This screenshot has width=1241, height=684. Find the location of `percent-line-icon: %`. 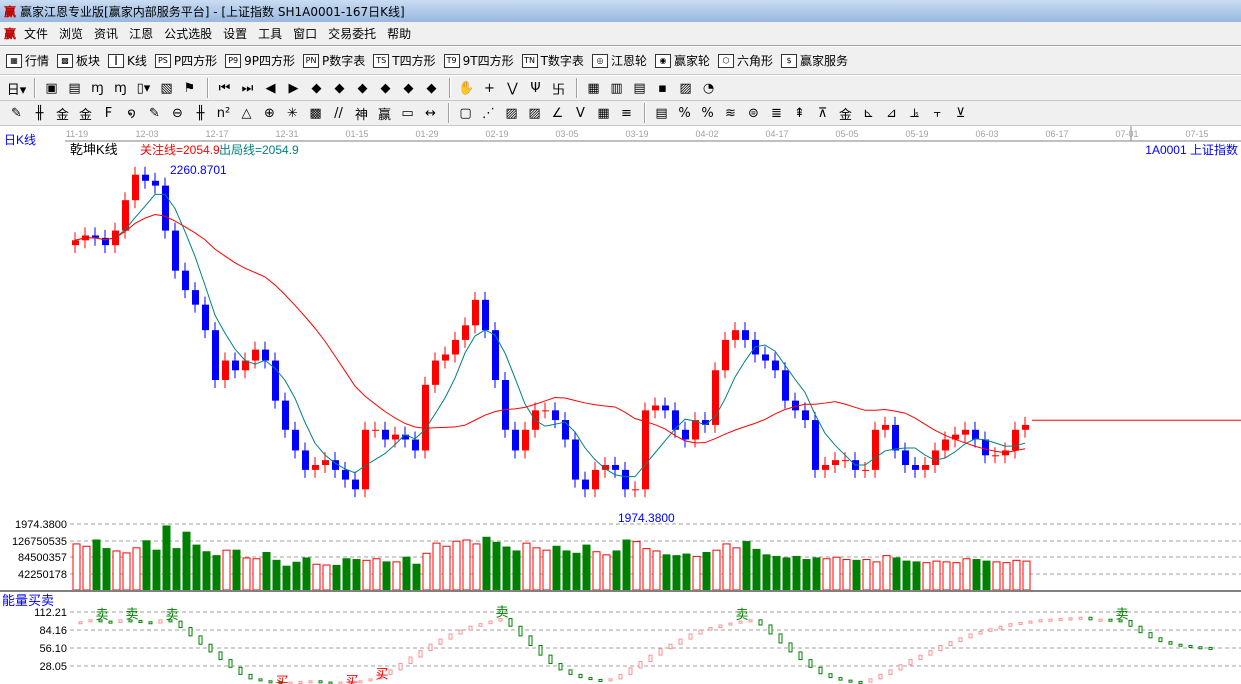

percent-line-icon: % is located at coordinates (684, 113).